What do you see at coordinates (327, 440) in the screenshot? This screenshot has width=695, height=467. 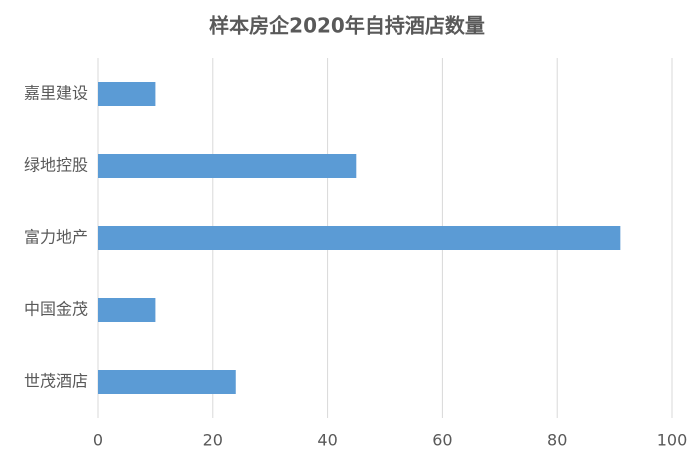 I see `x-tick-label: 40` at bounding box center [327, 440].